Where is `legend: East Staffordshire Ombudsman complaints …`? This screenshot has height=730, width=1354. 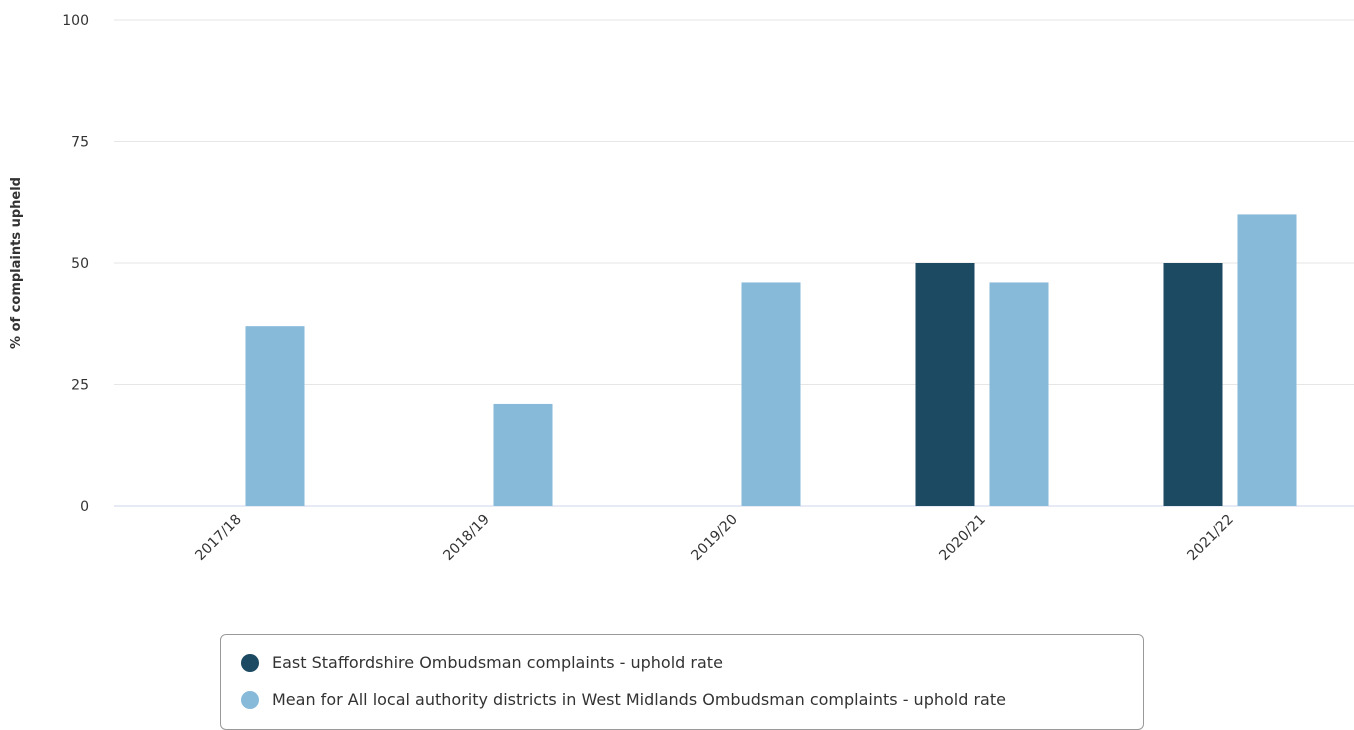
legend: East Staffordshire Ombudsman complaints … is located at coordinates (682, 682).